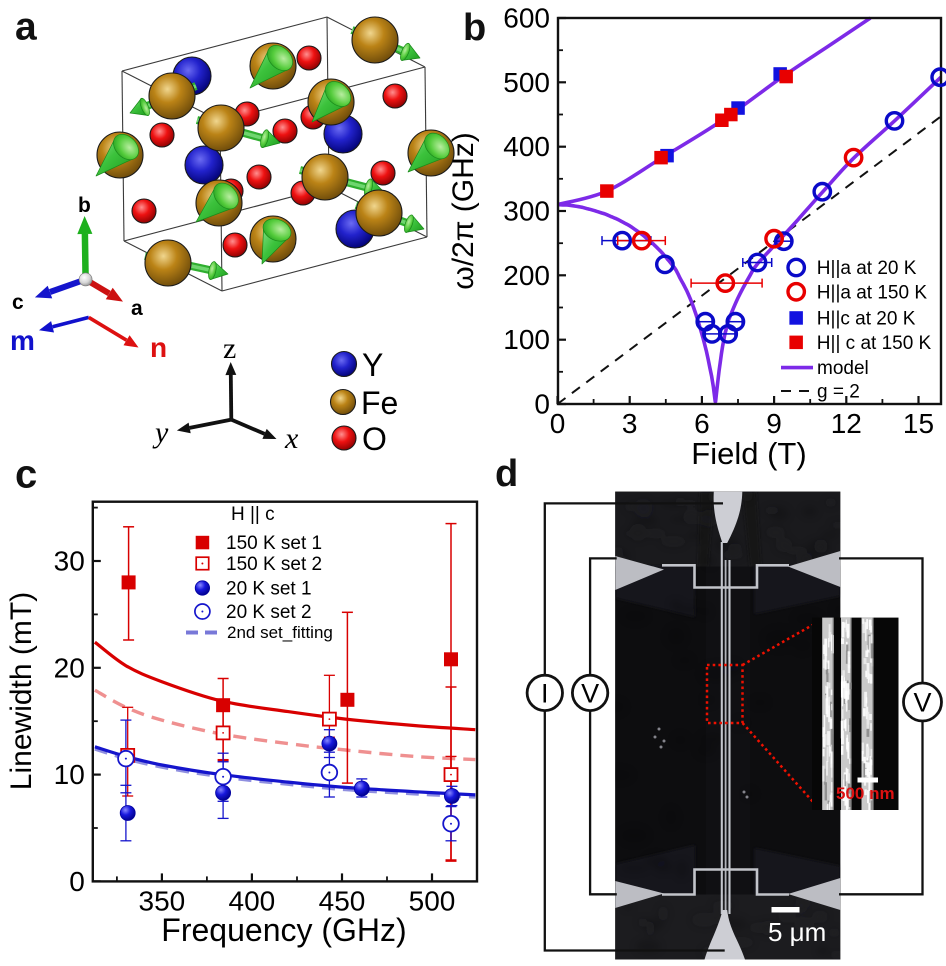  I want to click on svg-text: g = 2, so click(838, 392).